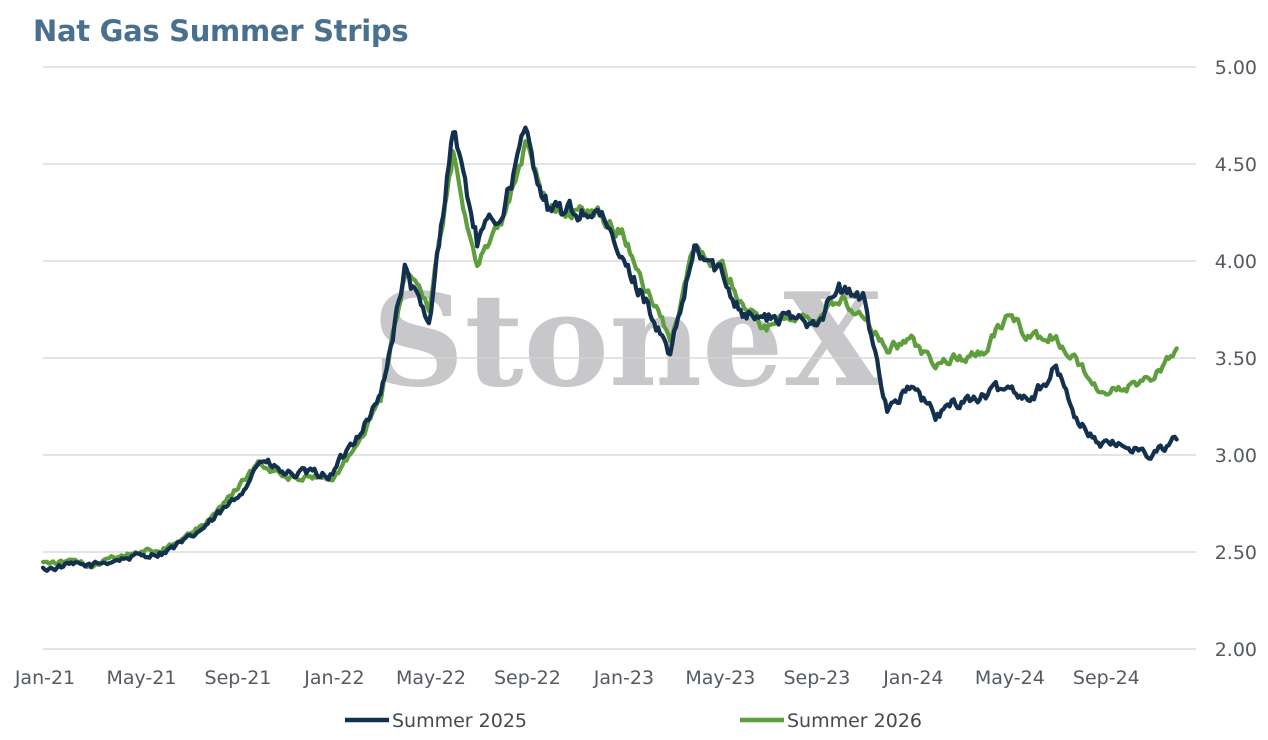 Image resolution: width=1268 pixels, height=740 pixels. What do you see at coordinates (1010, 678) in the screenshot?
I see `x-tick-label: May-24` at bounding box center [1010, 678].